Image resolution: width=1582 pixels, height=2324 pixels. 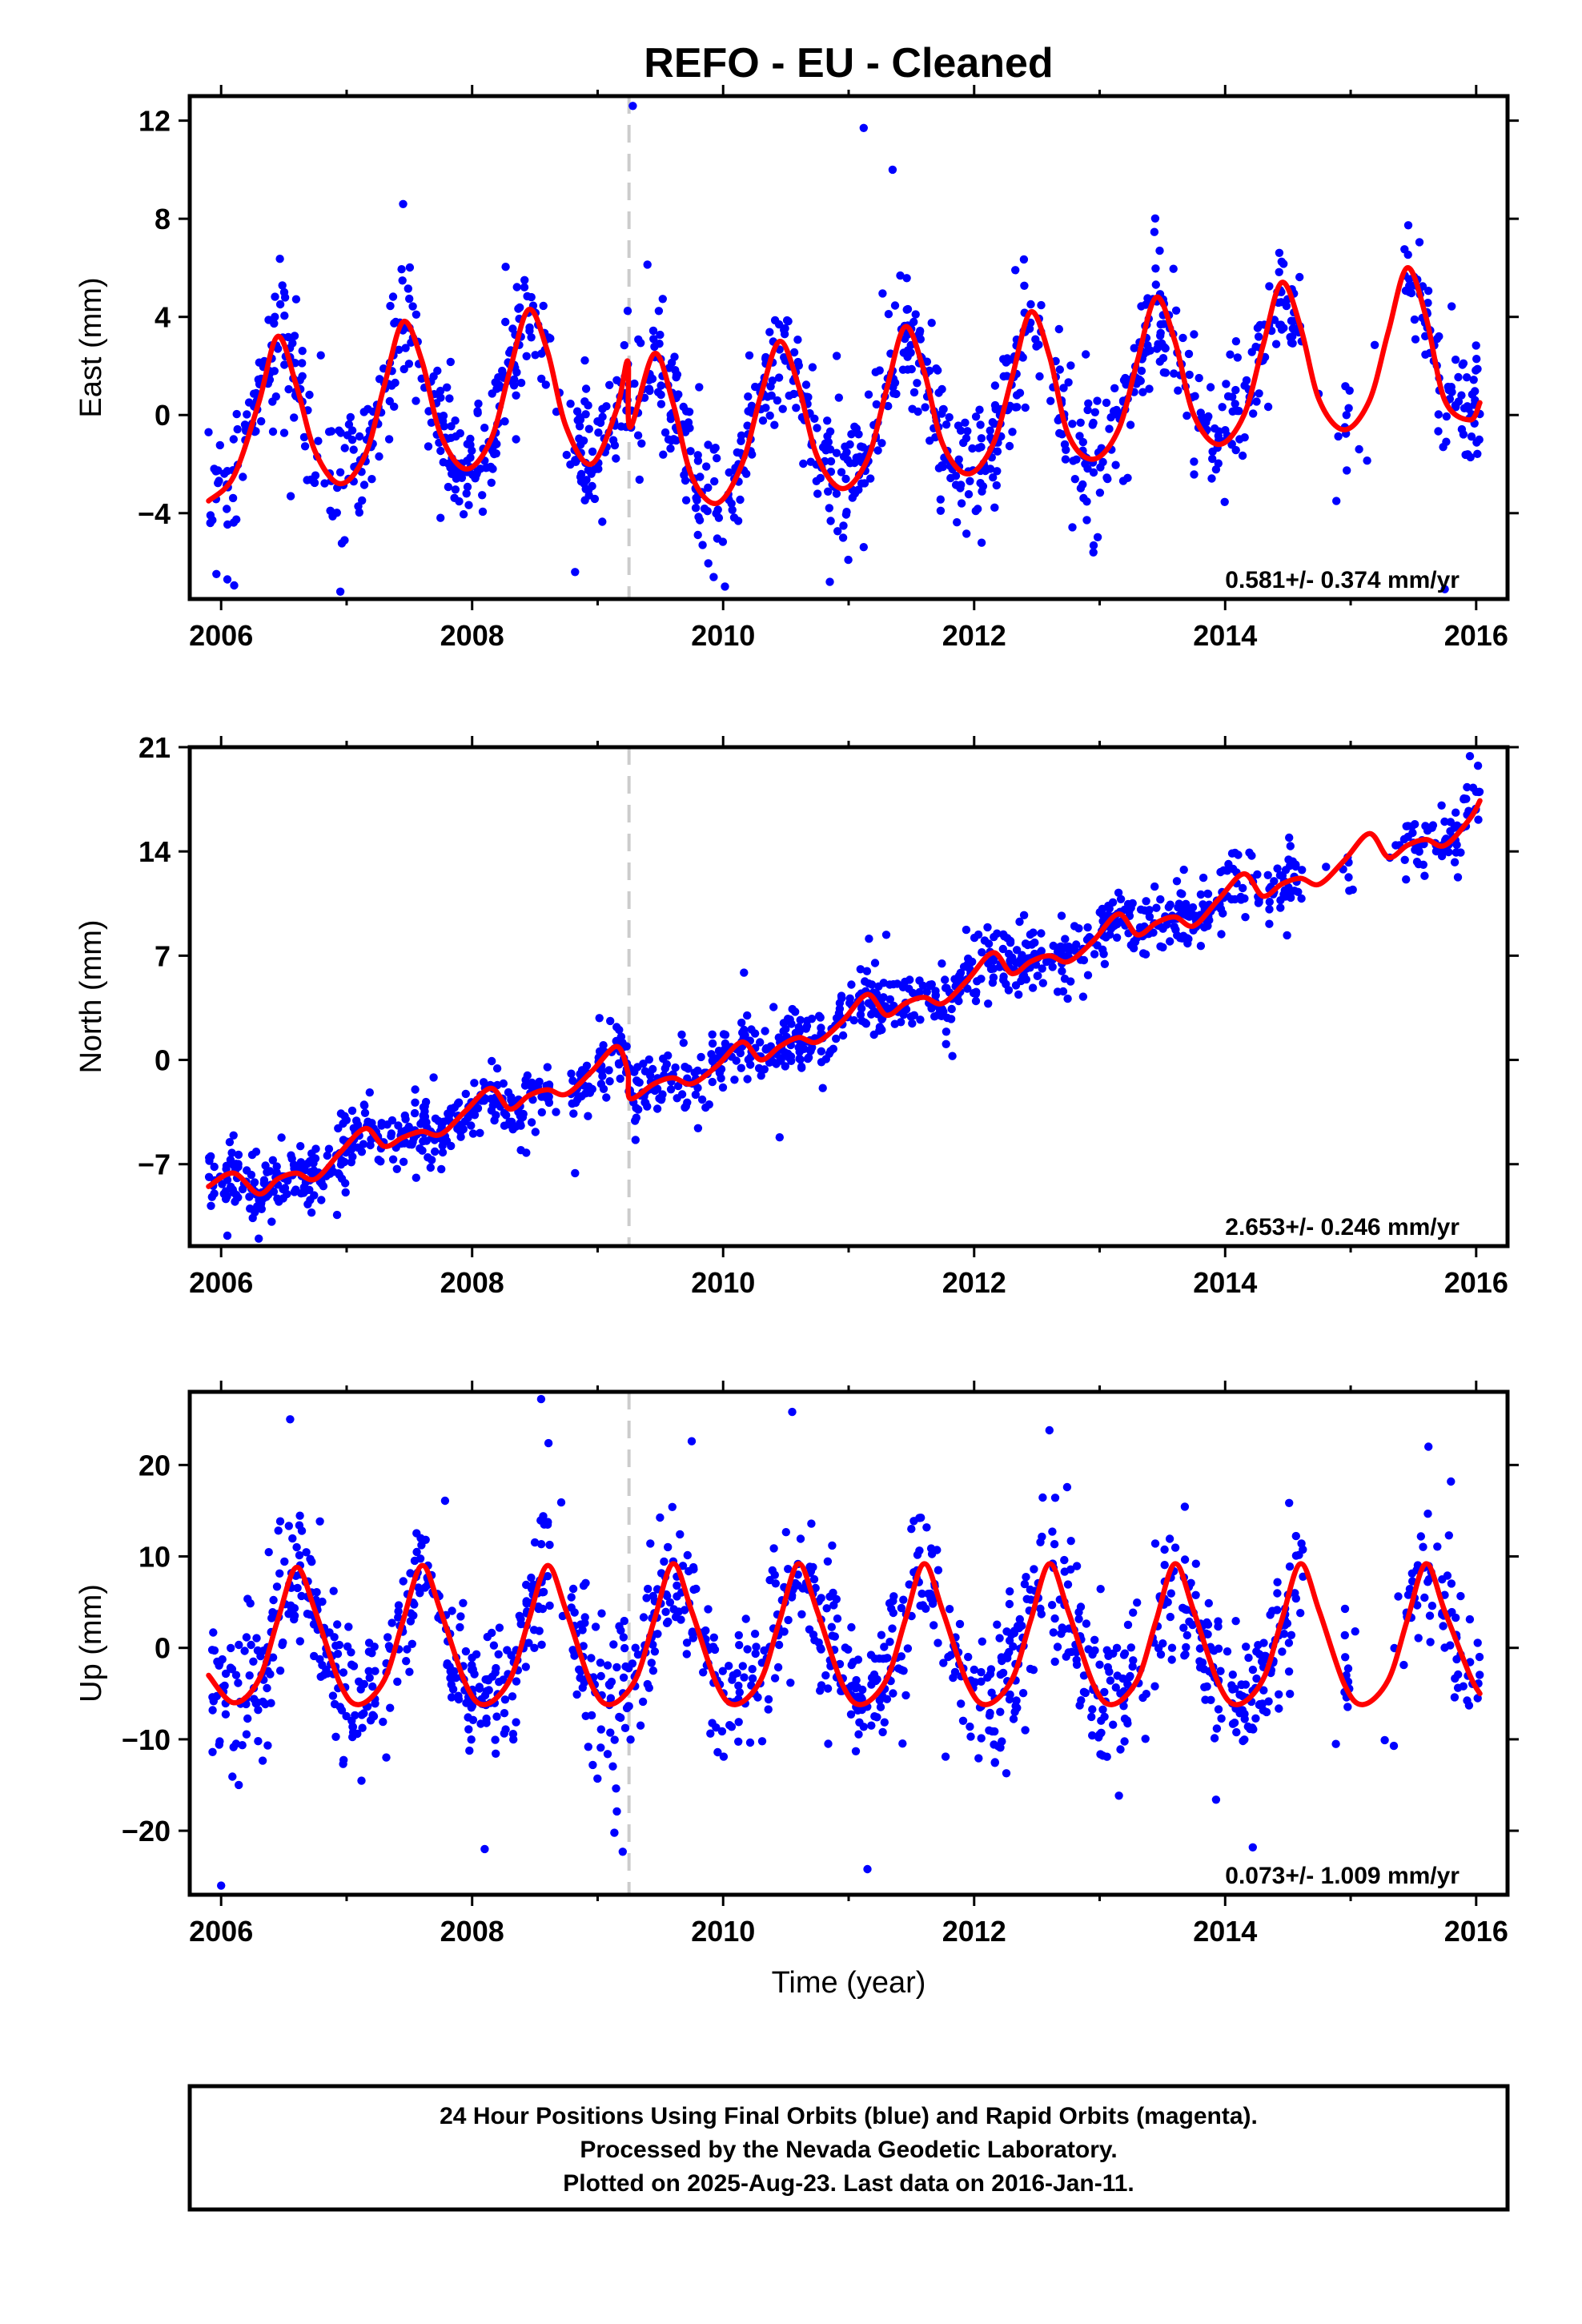 What do you see at coordinates (974, 1282) in the screenshot?
I see `x-tick-label: 2012` at bounding box center [974, 1282].